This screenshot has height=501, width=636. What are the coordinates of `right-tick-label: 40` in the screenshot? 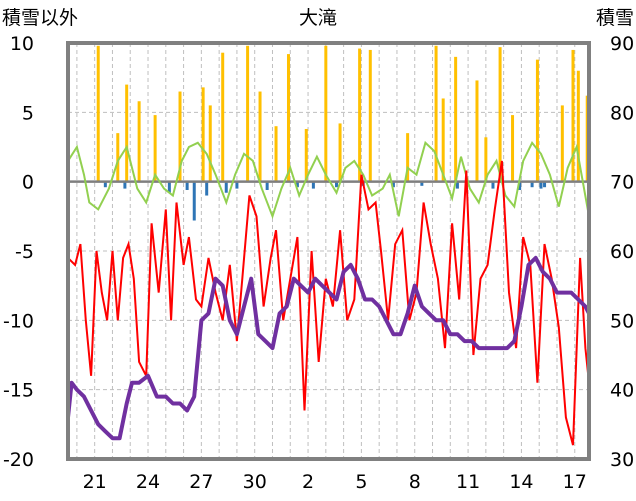 It's located at (622, 391).